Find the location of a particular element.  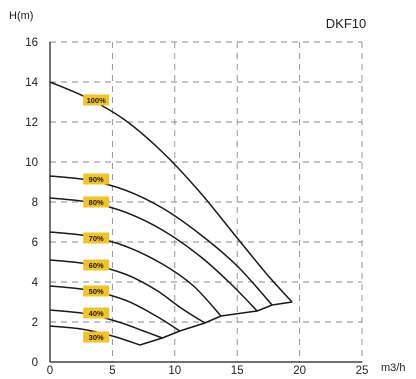

x-tick-label: 25 is located at coordinates (362, 371).